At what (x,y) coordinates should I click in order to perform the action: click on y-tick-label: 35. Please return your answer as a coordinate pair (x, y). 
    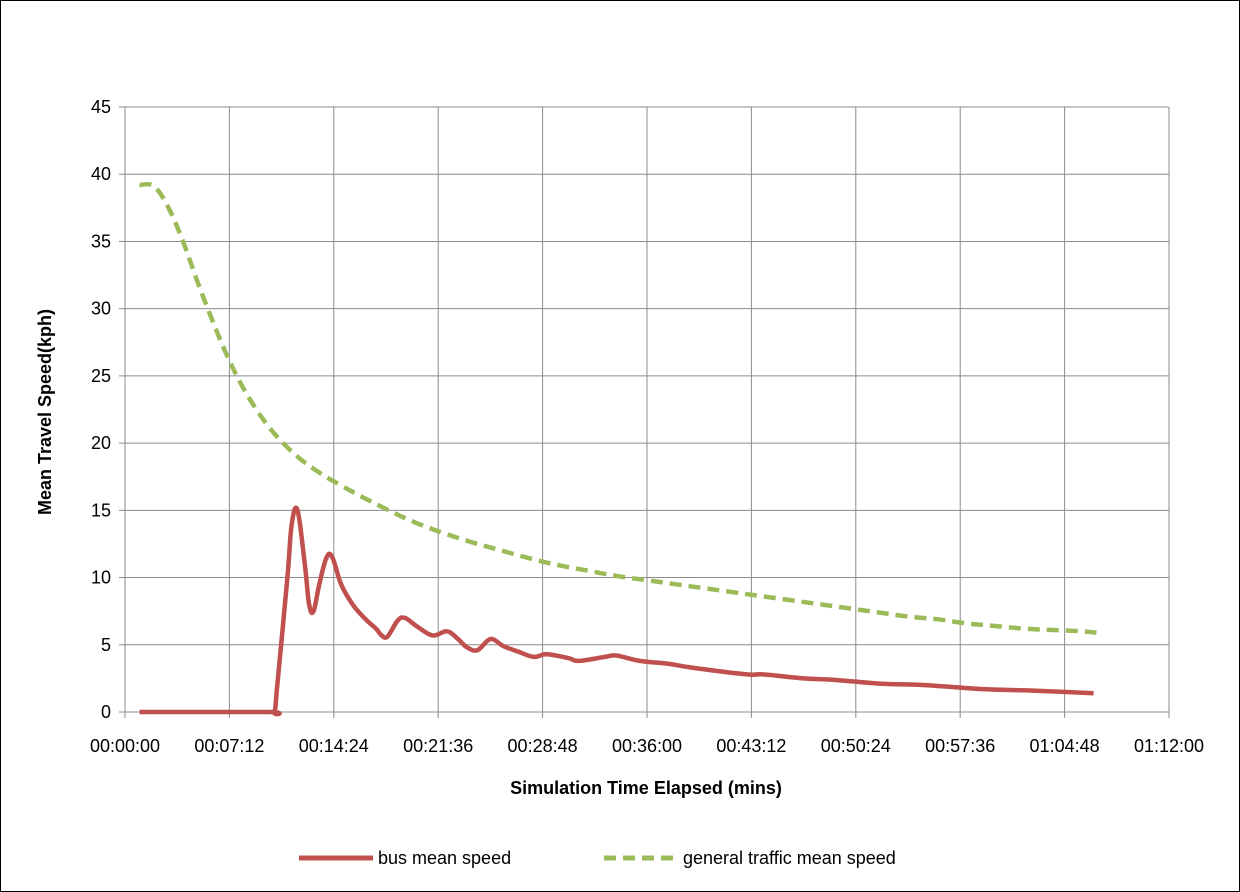
    Looking at the image, I should click on (101, 241).